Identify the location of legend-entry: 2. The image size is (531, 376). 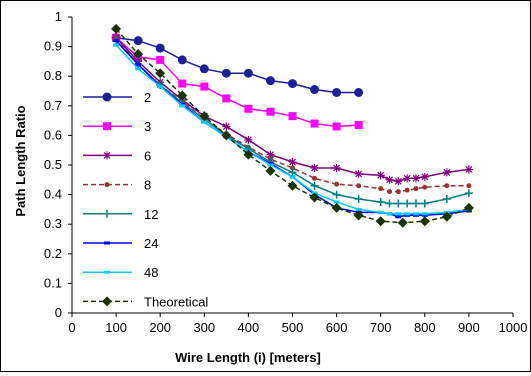
(117, 97).